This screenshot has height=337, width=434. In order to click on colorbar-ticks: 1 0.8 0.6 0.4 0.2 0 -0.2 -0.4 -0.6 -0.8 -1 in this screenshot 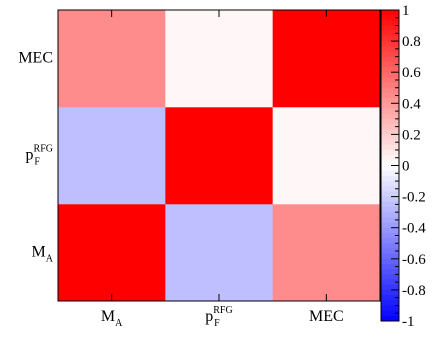, I will do `click(408, 166)`.